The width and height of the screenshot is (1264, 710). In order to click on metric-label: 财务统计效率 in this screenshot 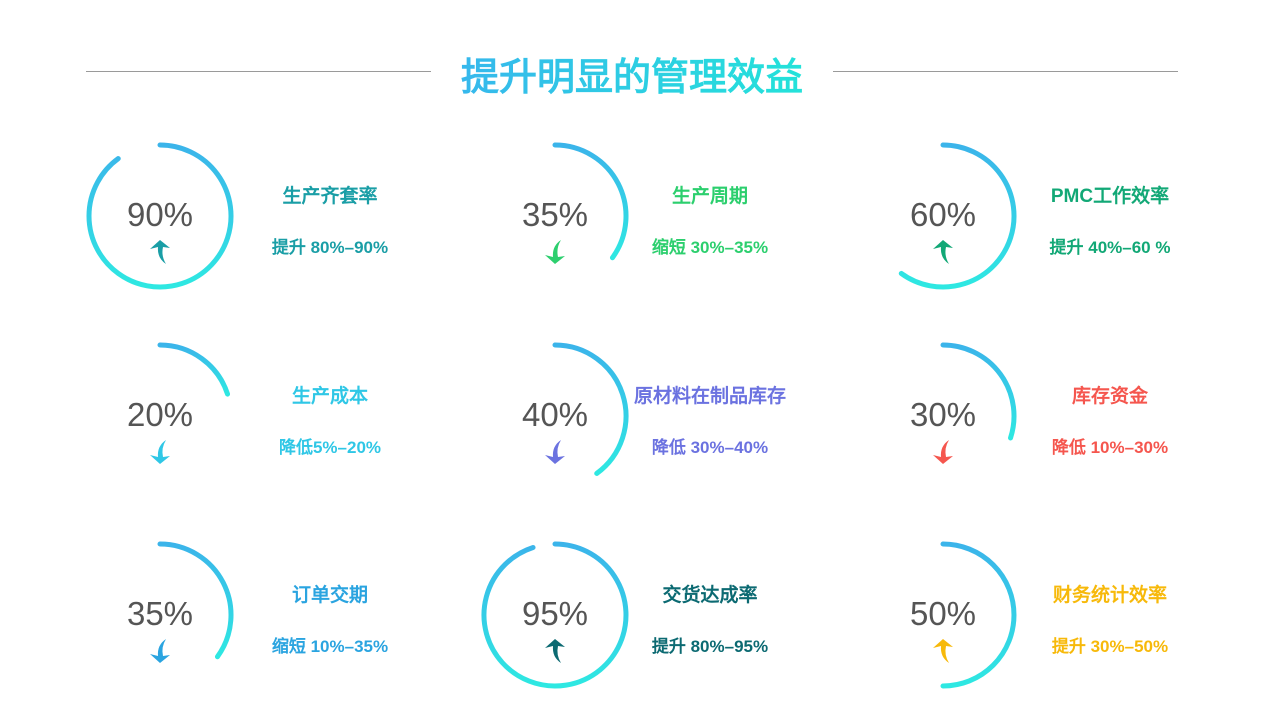, I will do `click(1109, 595)`.